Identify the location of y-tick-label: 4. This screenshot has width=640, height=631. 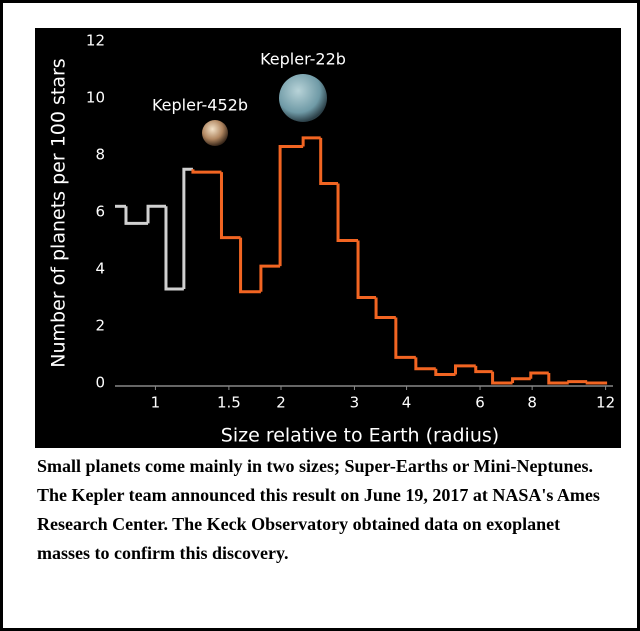
(100, 269).